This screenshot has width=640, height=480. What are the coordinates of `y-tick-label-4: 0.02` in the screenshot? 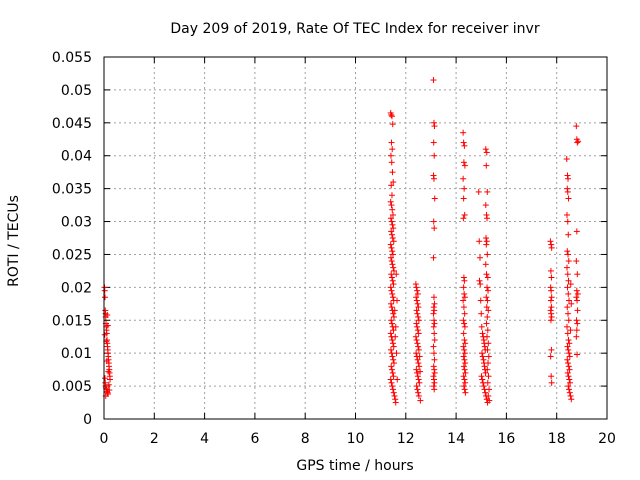 It's located at (76, 288).